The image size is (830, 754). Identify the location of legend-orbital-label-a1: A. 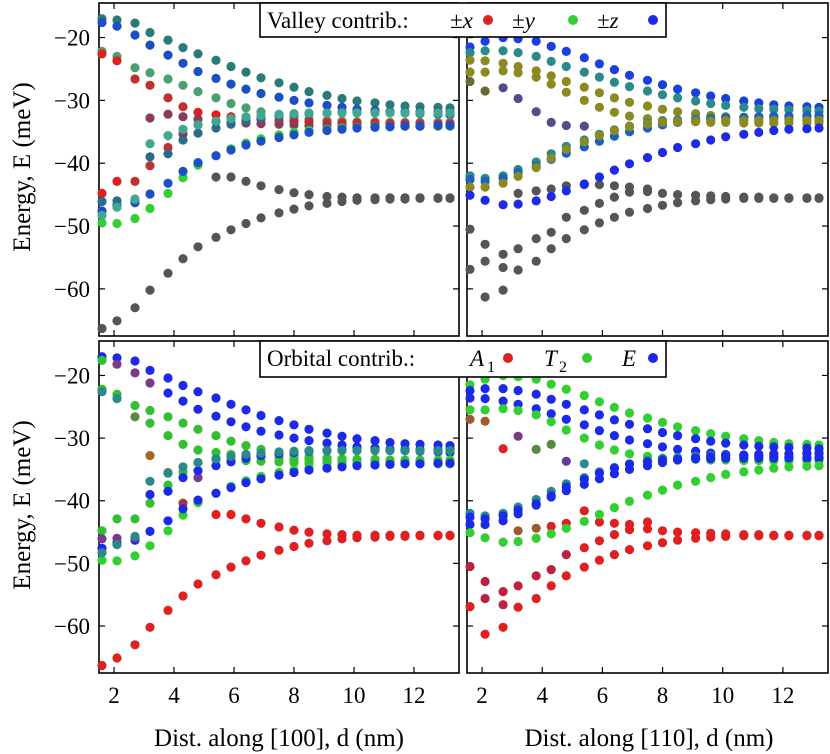
(476, 358).